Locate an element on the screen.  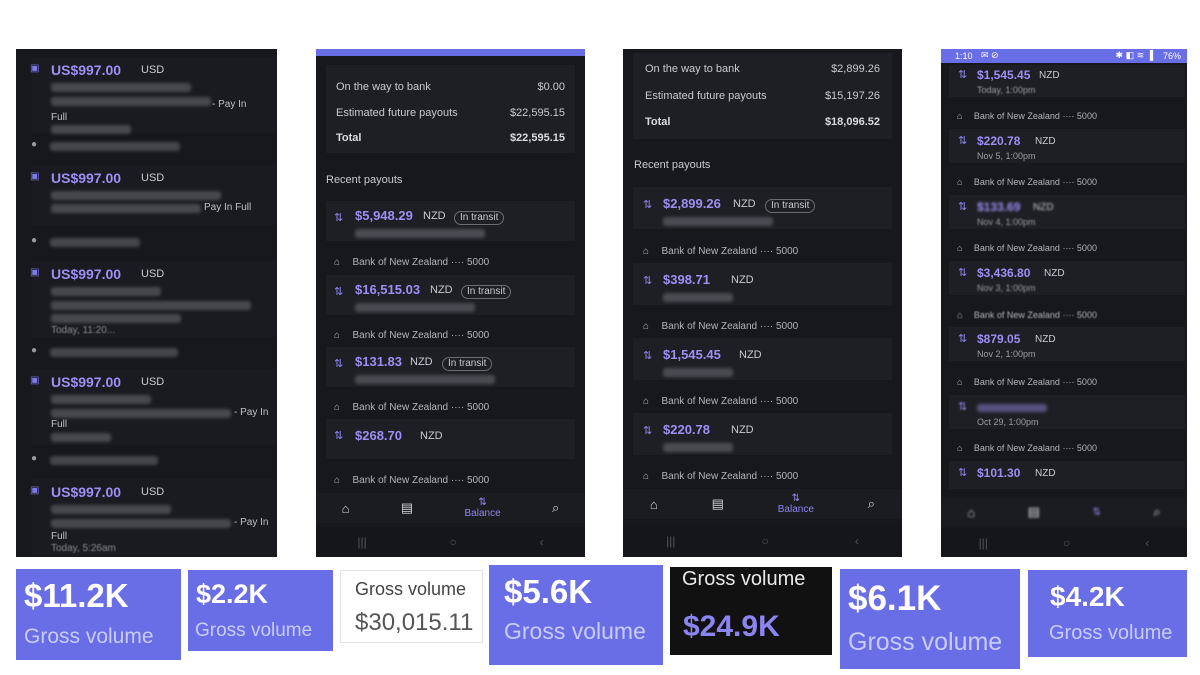
payout-amount: $2,899.26 is located at coordinates (692, 203).